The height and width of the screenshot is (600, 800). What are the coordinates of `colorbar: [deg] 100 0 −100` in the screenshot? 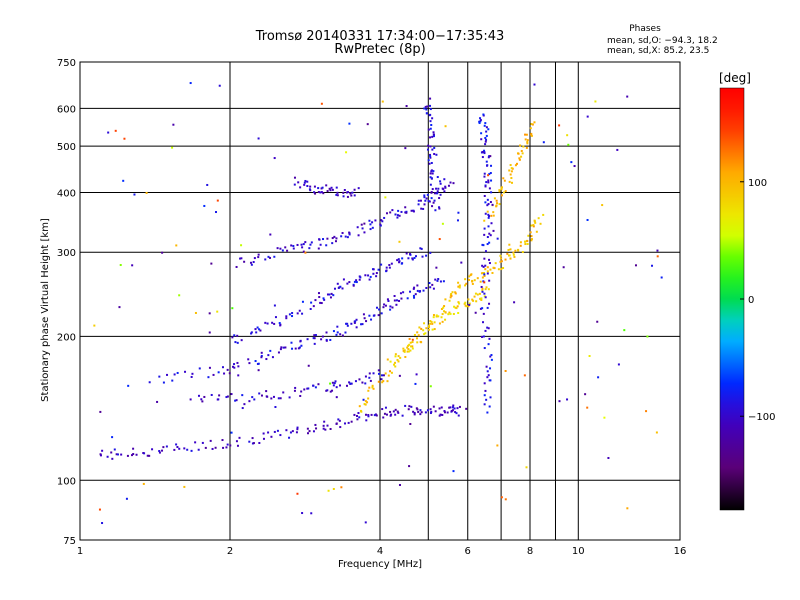 It's located at (747, 291).